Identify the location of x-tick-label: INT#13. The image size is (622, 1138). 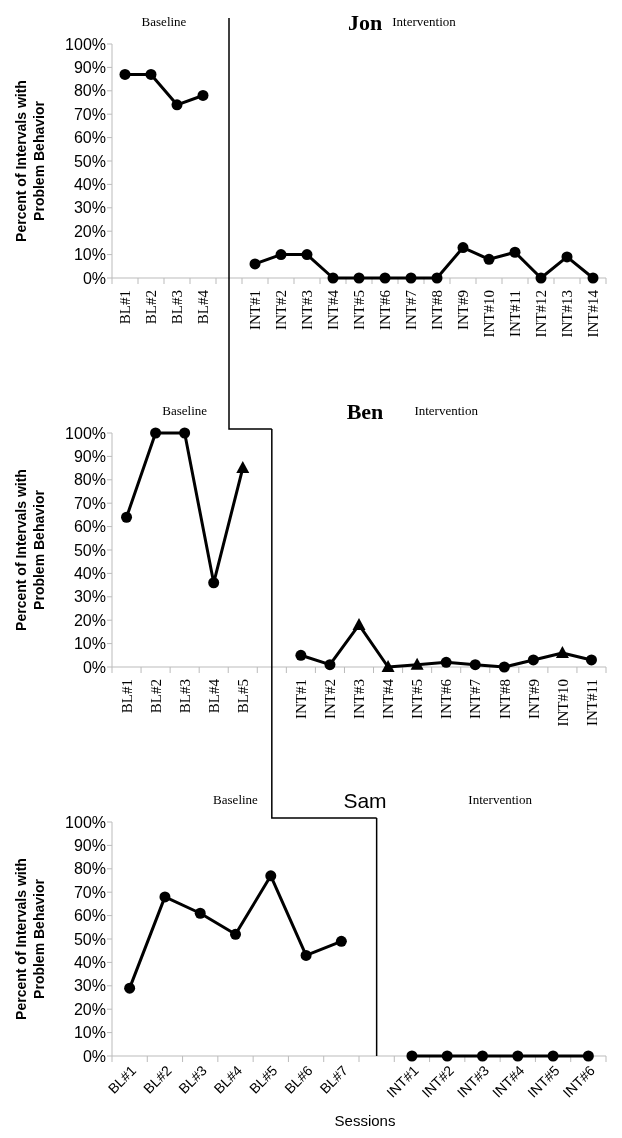
(567, 314).